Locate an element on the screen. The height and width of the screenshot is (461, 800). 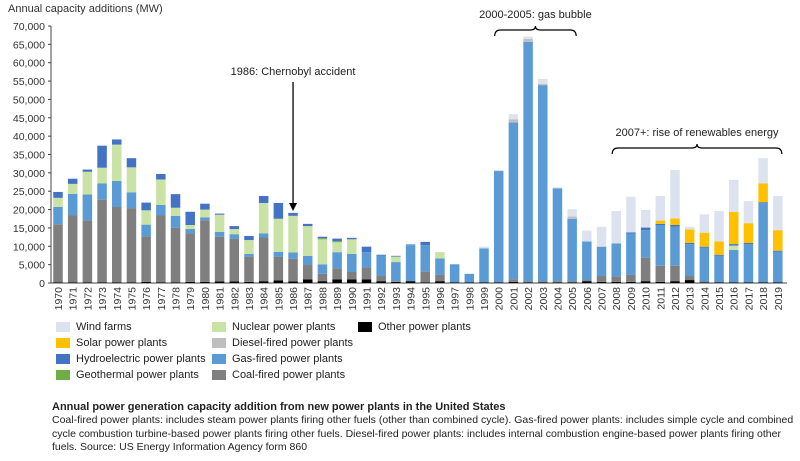
x-tick-label: 2010 is located at coordinates (647, 299).